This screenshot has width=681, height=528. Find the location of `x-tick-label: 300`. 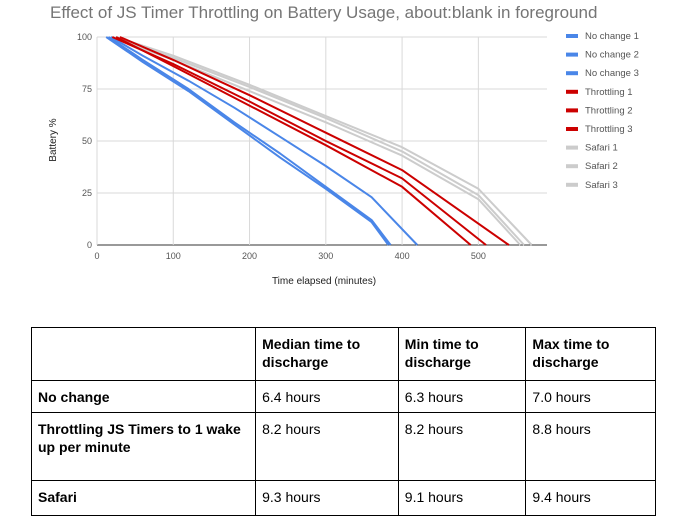

x-tick-label: 300 is located at coordinates (325, 256).